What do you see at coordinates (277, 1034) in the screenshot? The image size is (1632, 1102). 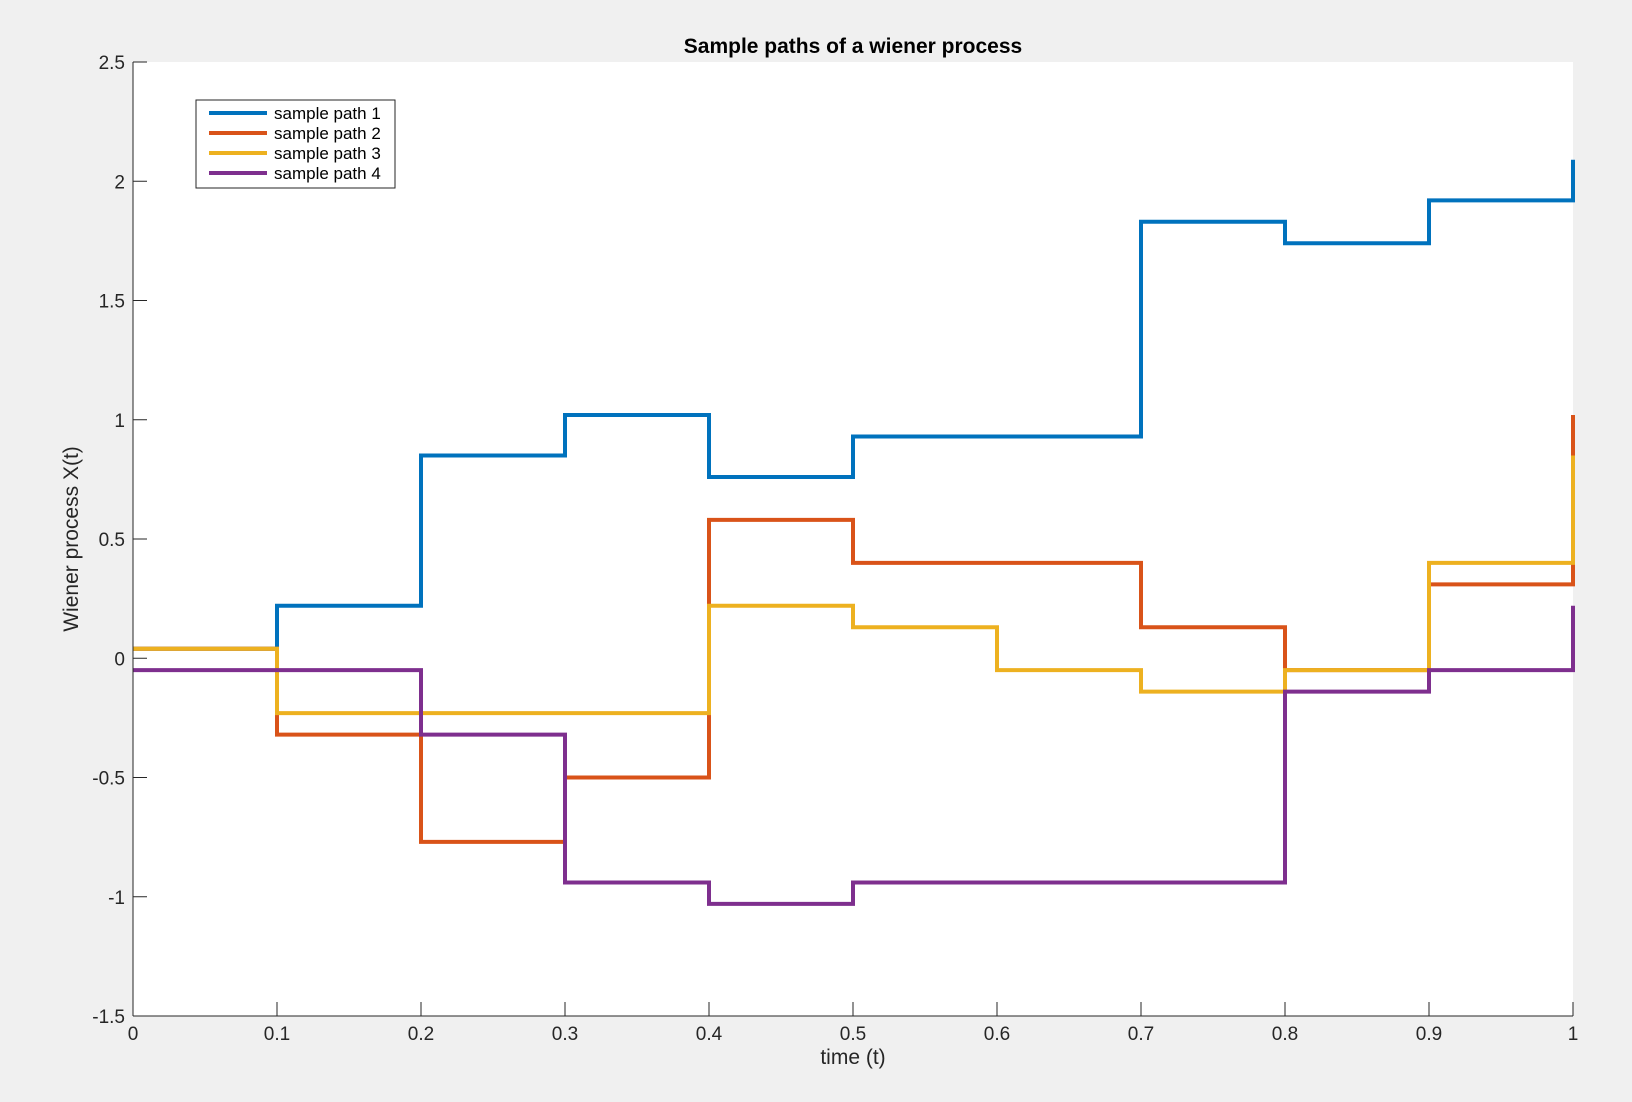 I see `x-tick-label: 0.1` at bounding box center [277, 1034].